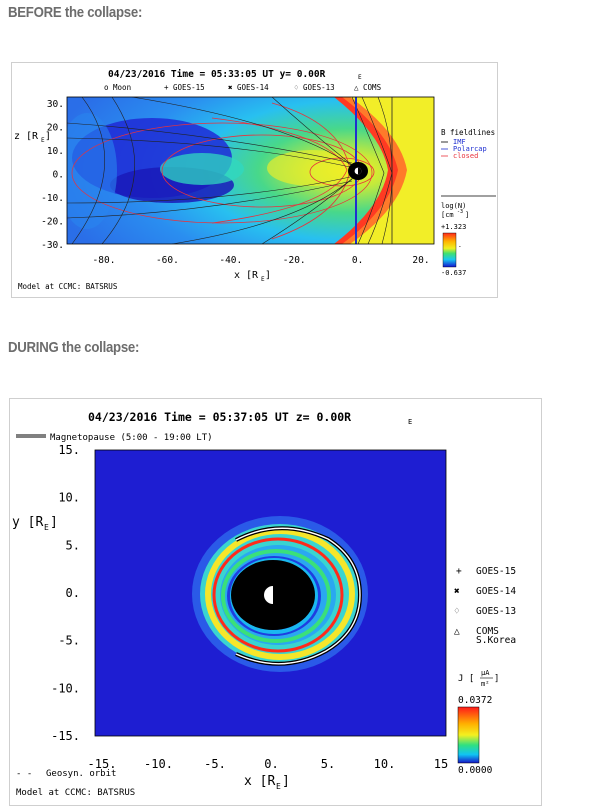  What do you see at coordinates (117, 87) in the screenshot?
I see `legend-moon: o Moon` at bounding box center [117, 87].